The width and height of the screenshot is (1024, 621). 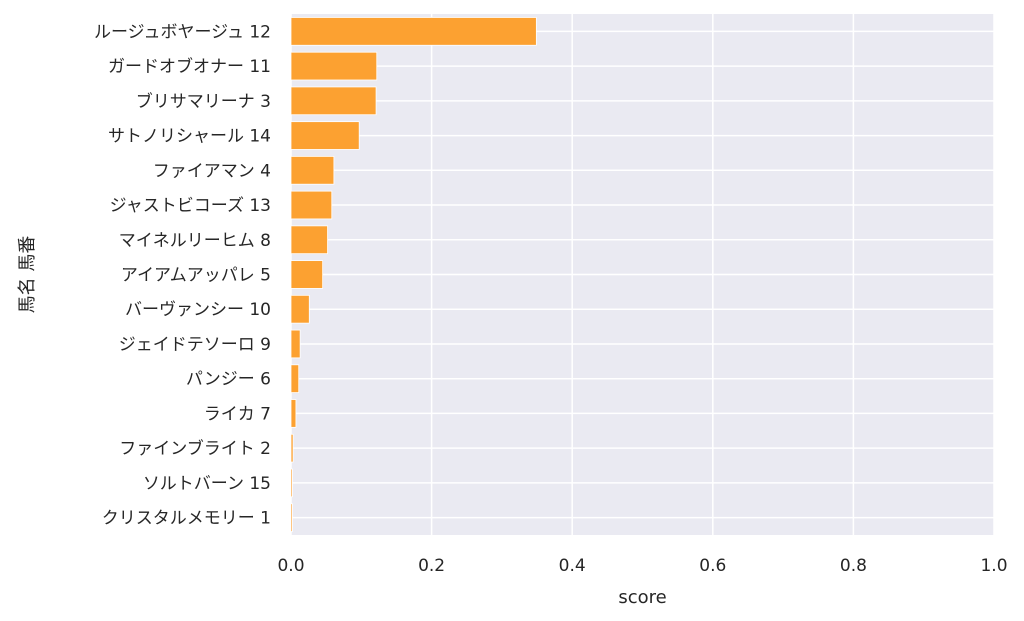 What do you see at coordinates (195, 241) in the screenshot?
I see `y-tick-label: マイネルリーヒム 8` at bounding box center [195, 241].